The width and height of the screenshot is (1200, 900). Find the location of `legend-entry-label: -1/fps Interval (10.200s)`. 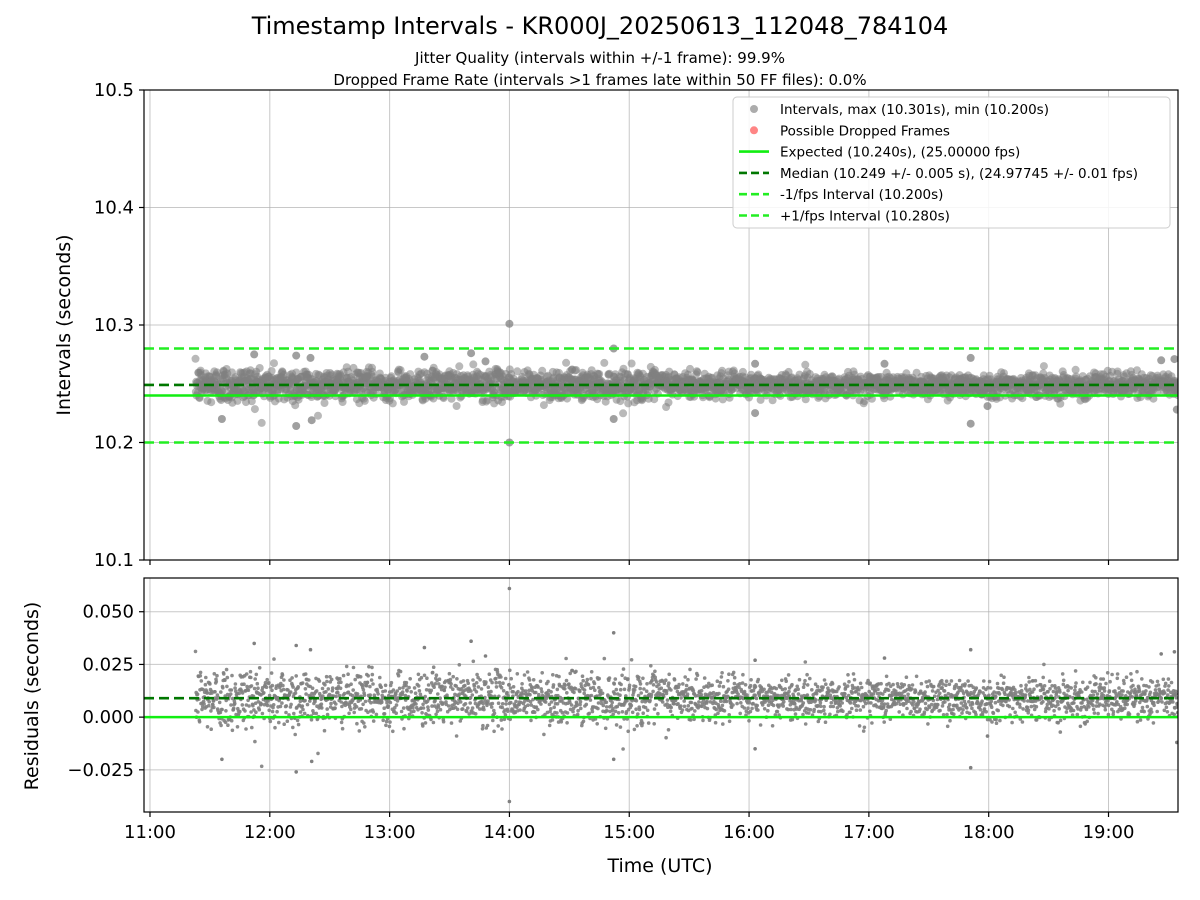

legend-entry-label: -1/fps Interval (10.200s) is located at coordinates (861, 195).